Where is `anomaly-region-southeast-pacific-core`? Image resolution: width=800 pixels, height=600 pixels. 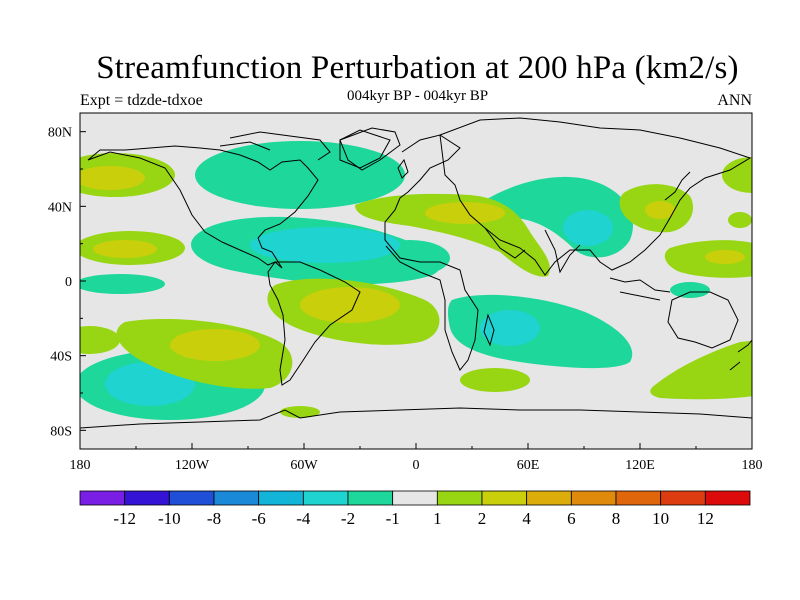
anomaly-region-southeast-pacific-core is located at coordinates (215, 345).